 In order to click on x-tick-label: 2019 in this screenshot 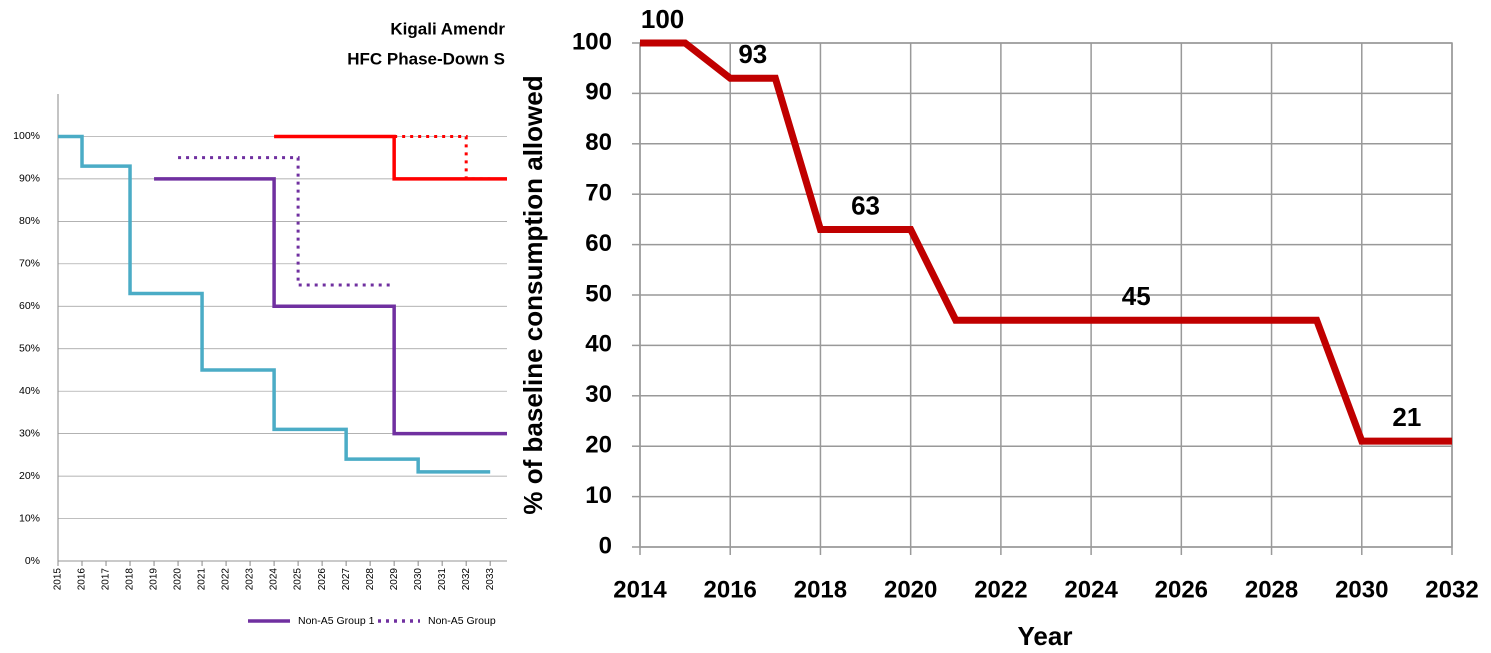, I will do `click(154, 579)`.